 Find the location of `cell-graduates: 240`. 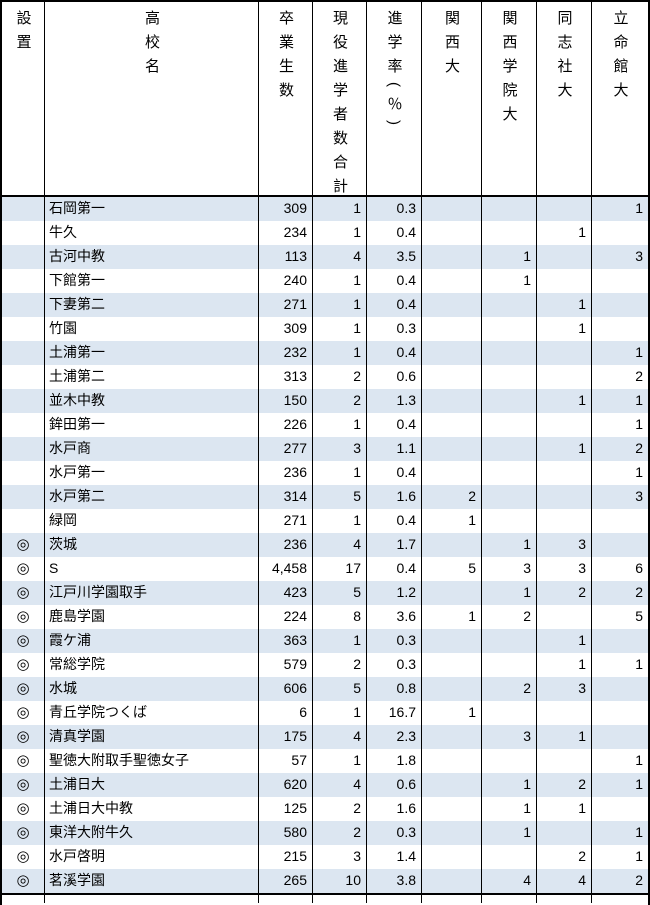

cell-graduates: 240 is located at coordinates (286, 281).